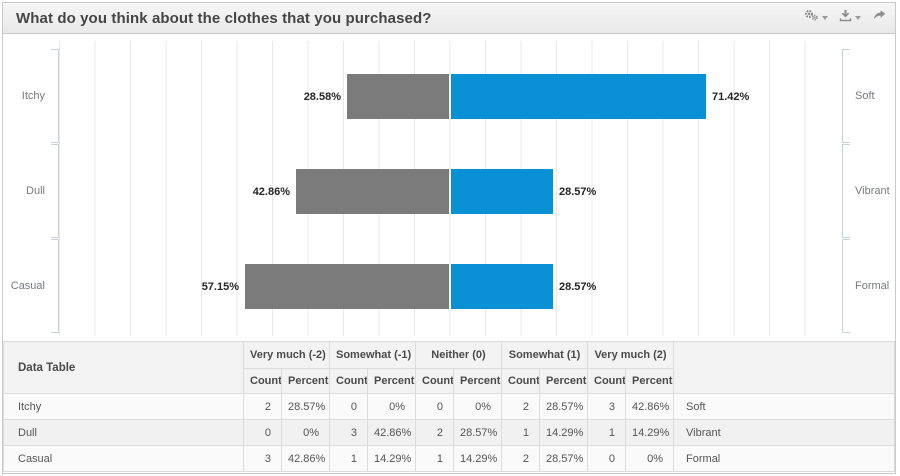 The width and height of the screenshot is (900, 476). I want to click on right-label-cell: Formal, so click(868, 286).